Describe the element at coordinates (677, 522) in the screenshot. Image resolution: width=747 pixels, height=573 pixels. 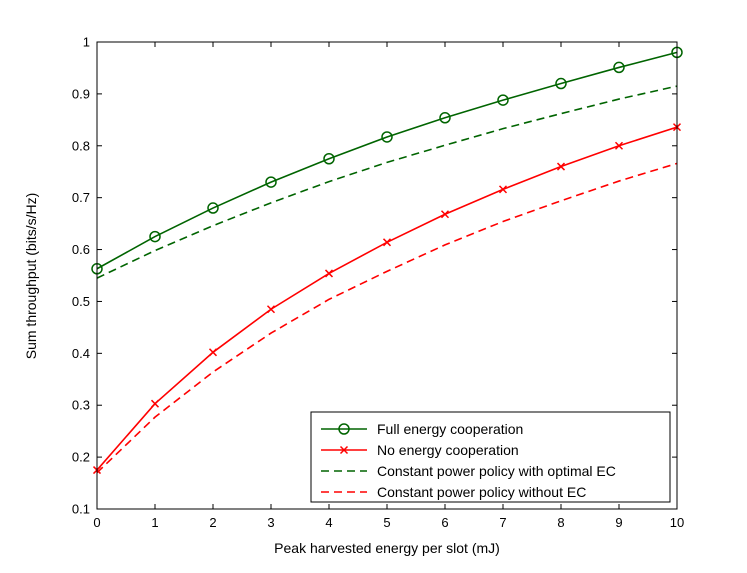
I see `x-tick-label-10: 10` at that location.